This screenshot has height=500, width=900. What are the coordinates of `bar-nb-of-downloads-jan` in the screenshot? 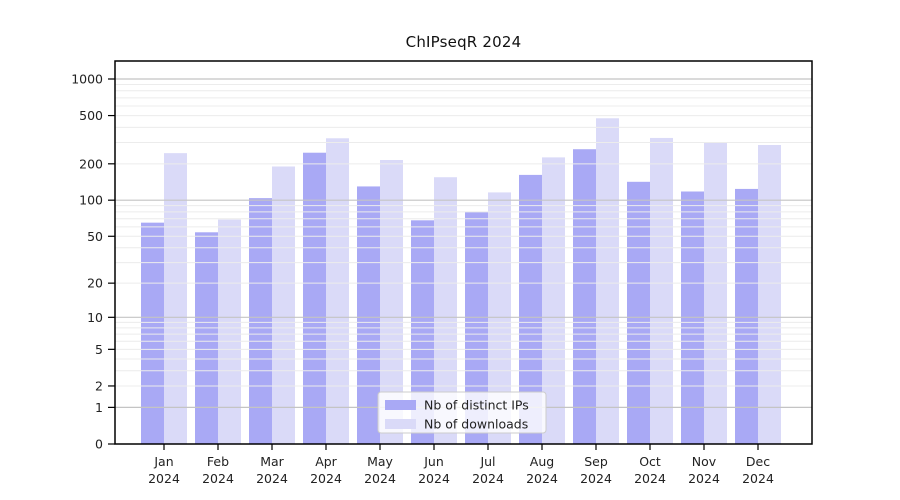 It's located at (175, 299).